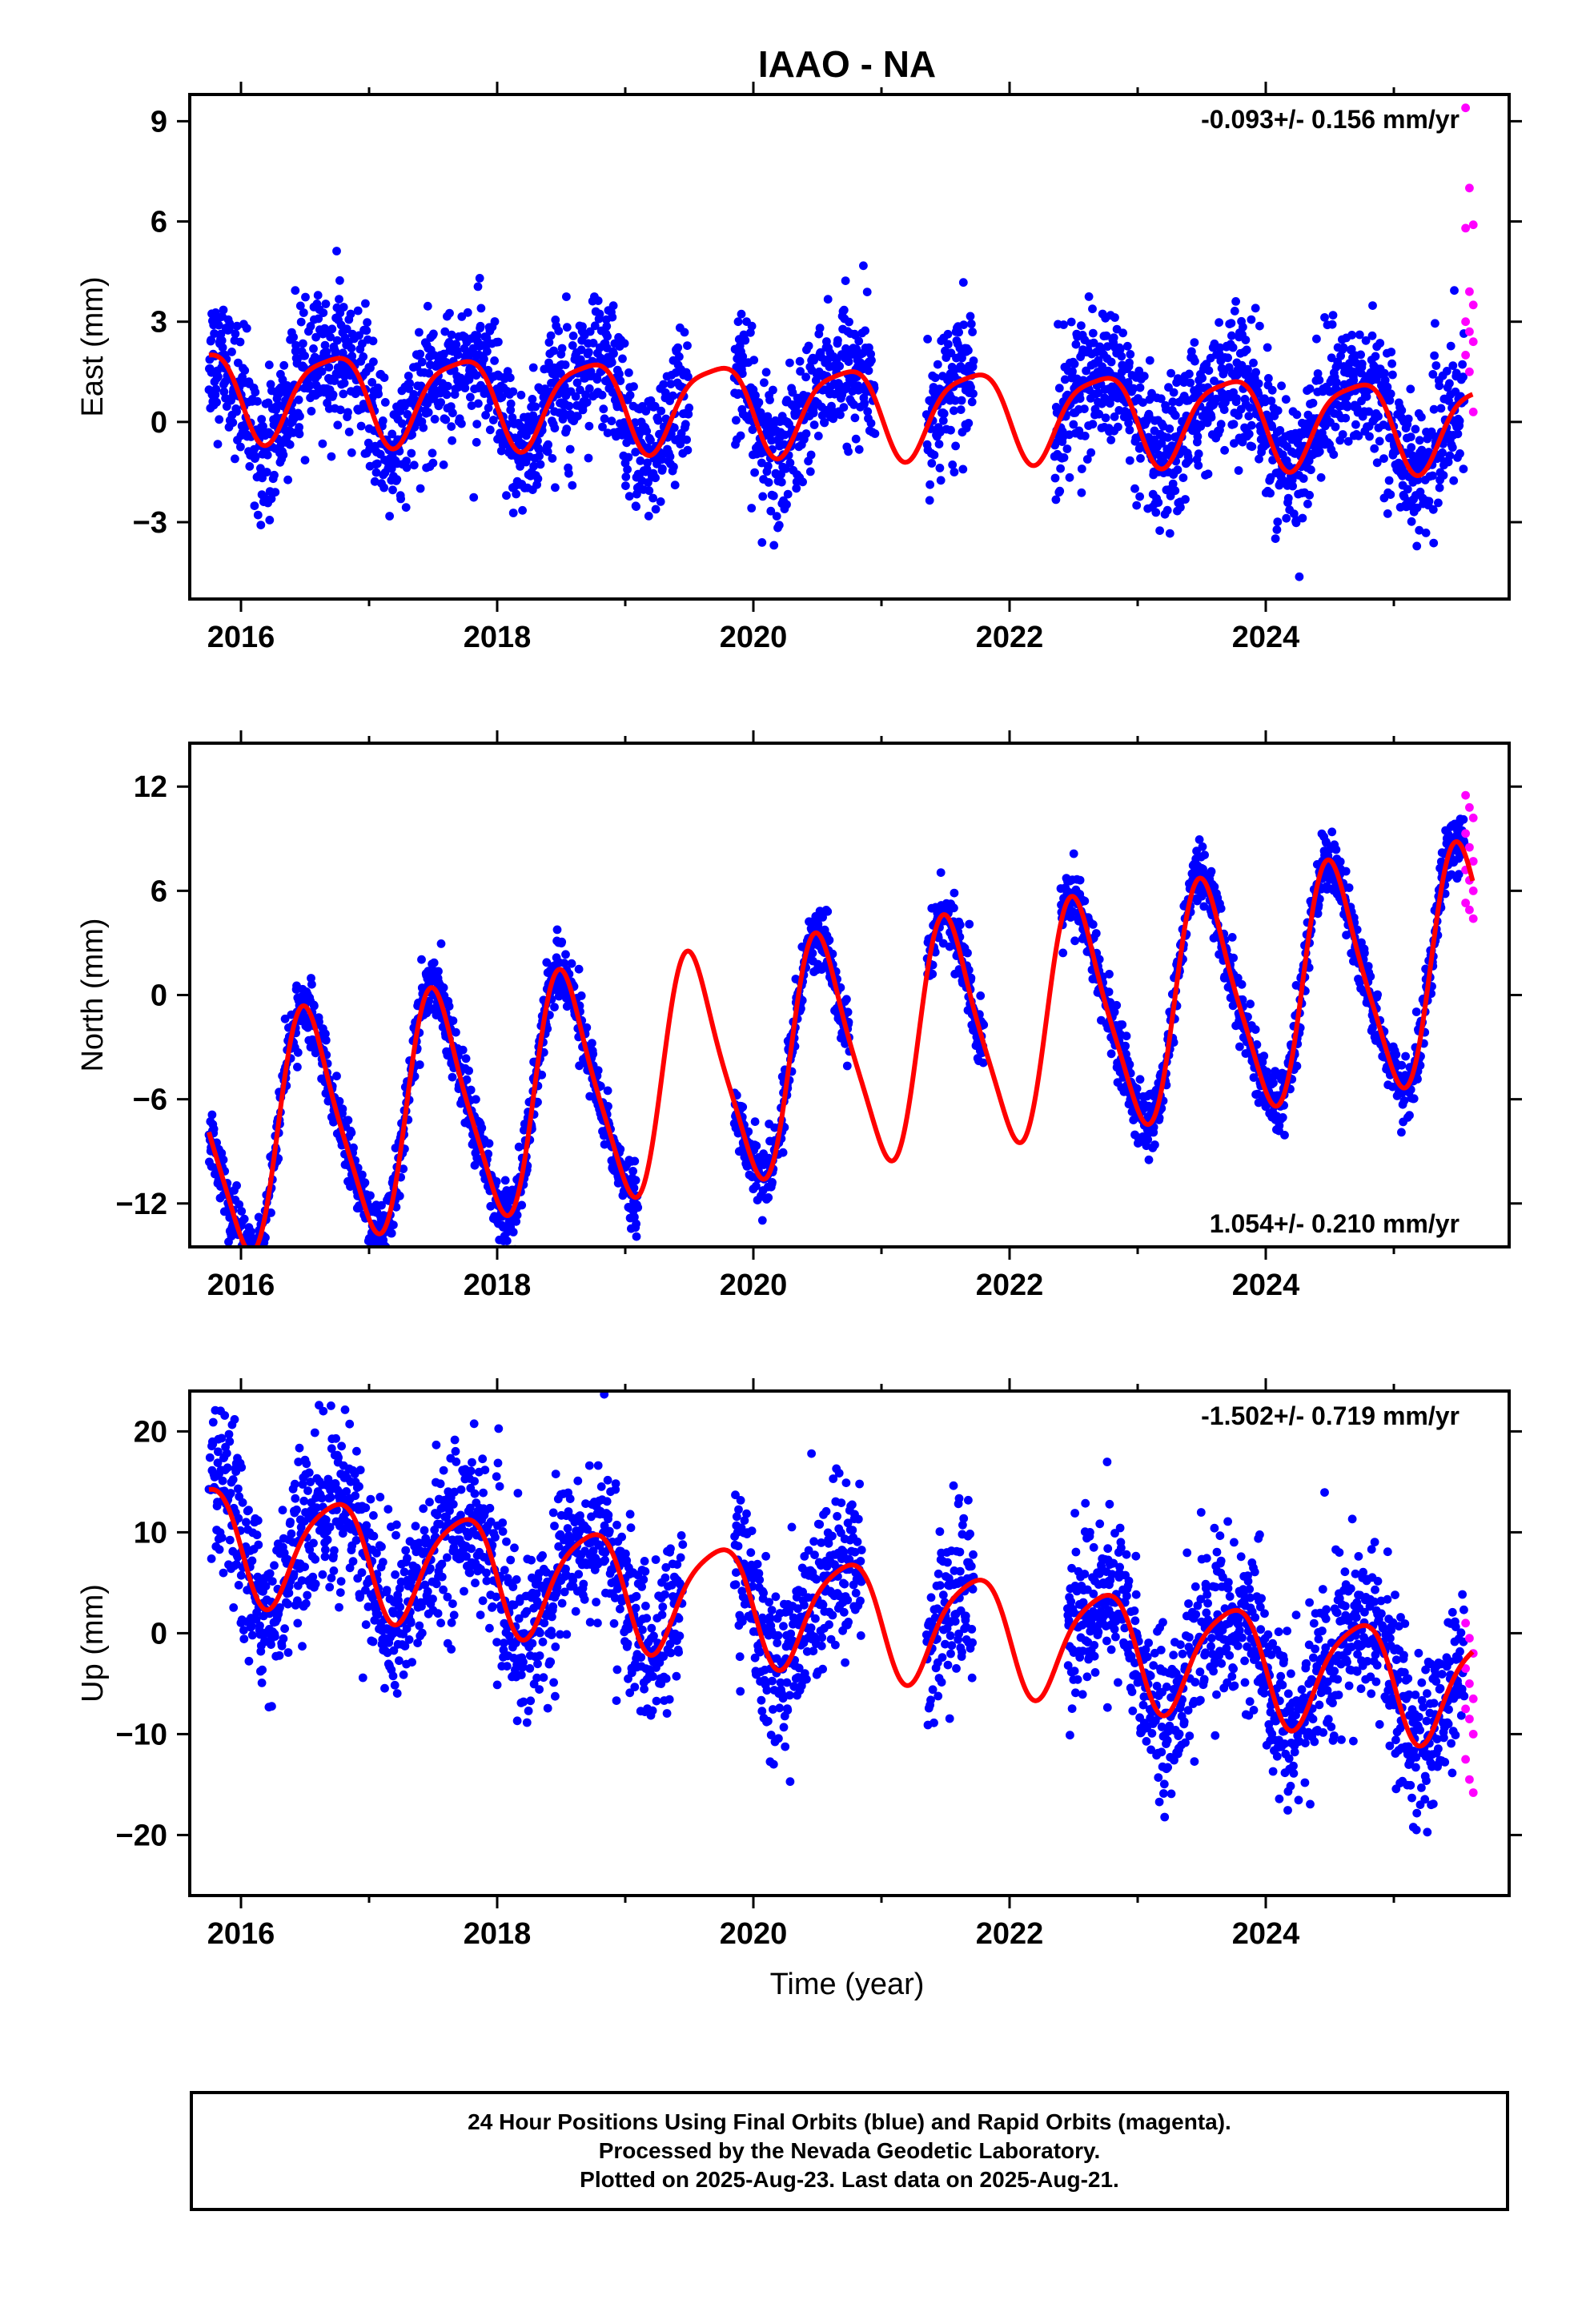  Describe the element at coordinates (754, 637) in the screenshot. I see `x-tick-label: 2020` at that location.